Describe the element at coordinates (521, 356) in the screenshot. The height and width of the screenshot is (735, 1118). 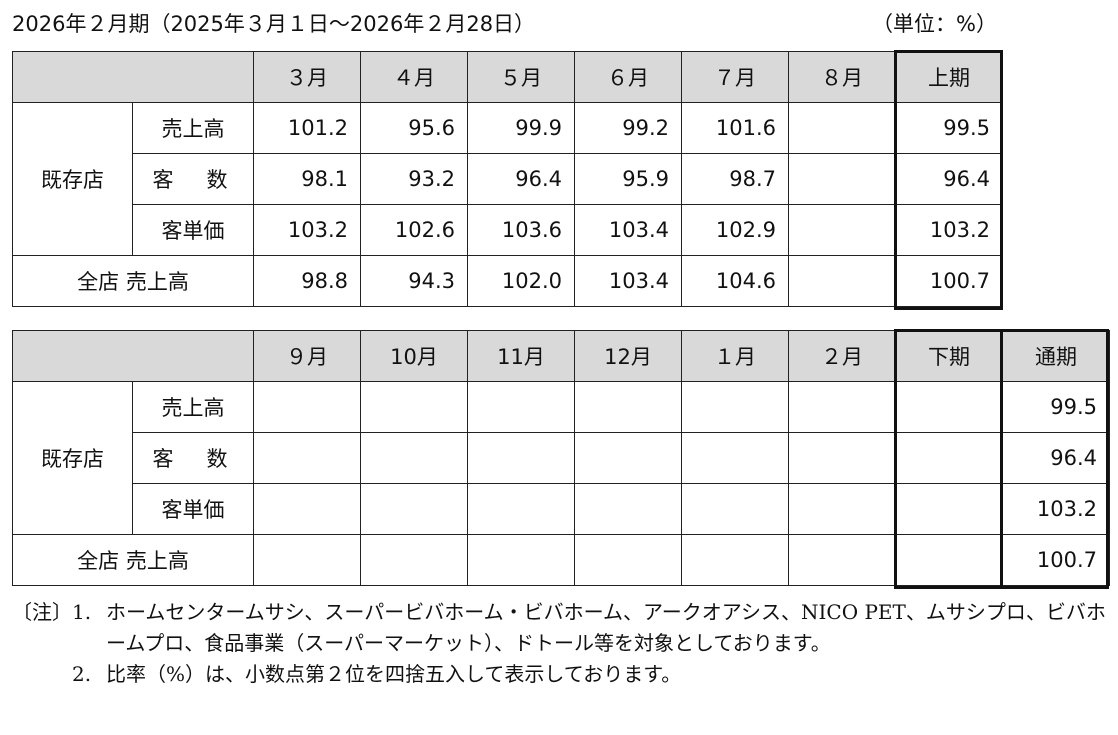
I see `column-header: 11月` at that location.